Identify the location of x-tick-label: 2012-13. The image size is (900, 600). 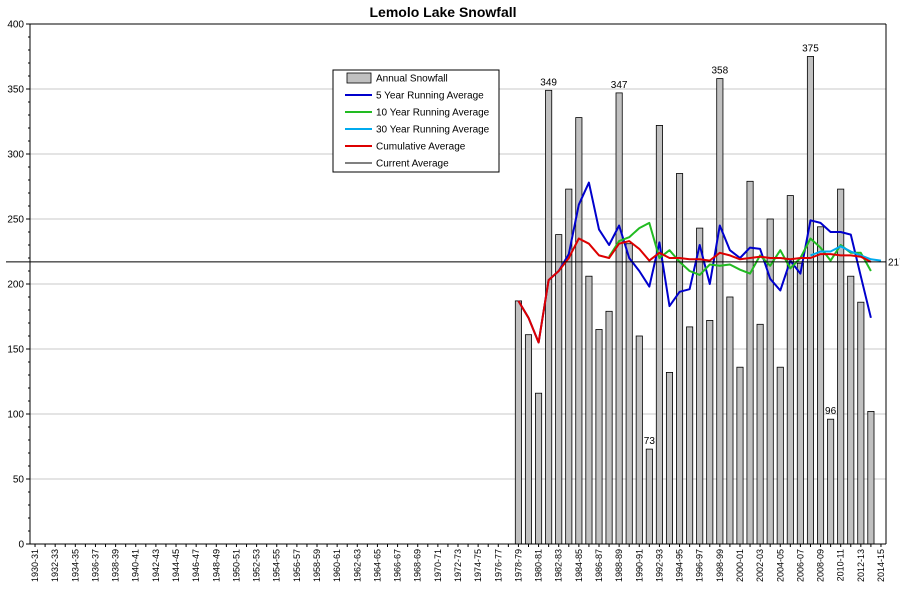
(861, 565).